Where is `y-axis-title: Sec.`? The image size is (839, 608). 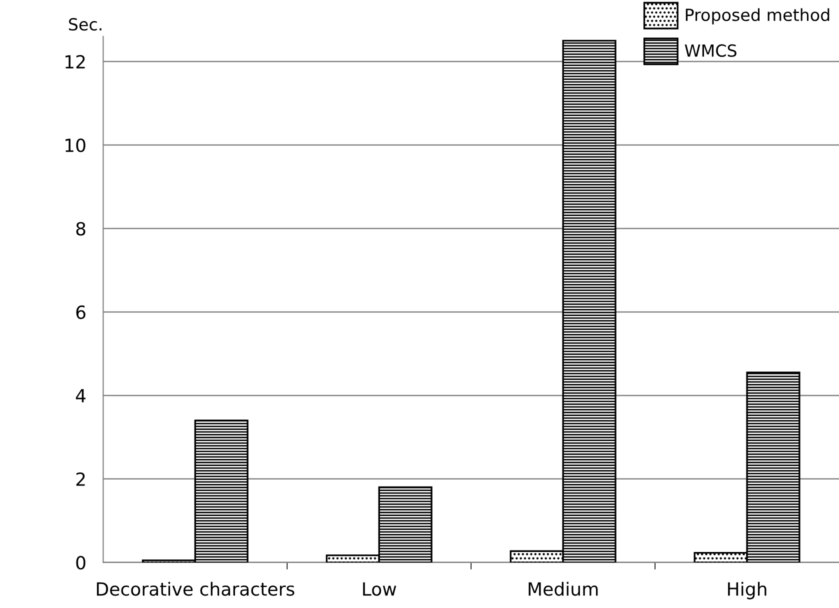
y-axis-title: Sec. is located at coordinates (85, 24).